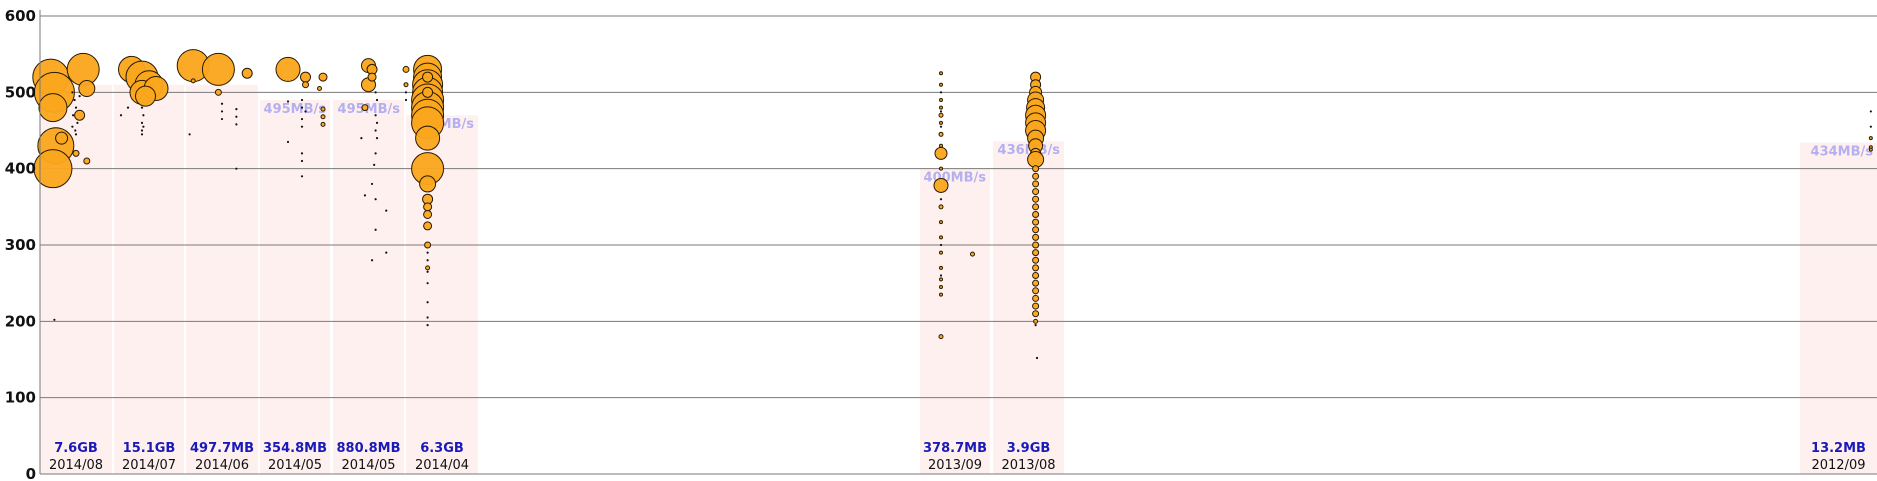  What do you see at coordinates (955, 178) in the screenshot?
I see `avg-speed-label: 400MB/s` at bounding box center [955, 178].